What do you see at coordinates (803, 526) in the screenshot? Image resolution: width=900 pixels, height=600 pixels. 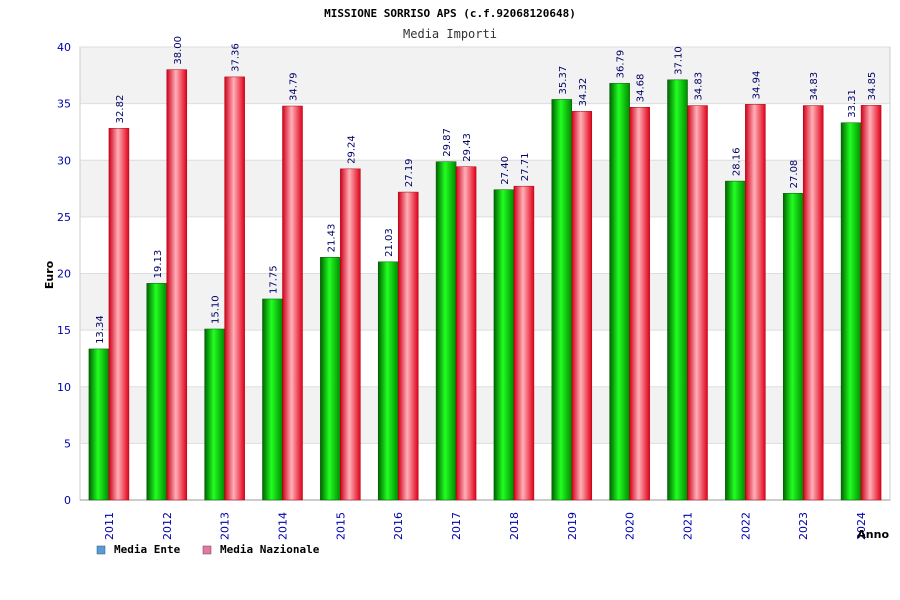 I see `x-tick-label: 2023` at bounding box center [803, 526].